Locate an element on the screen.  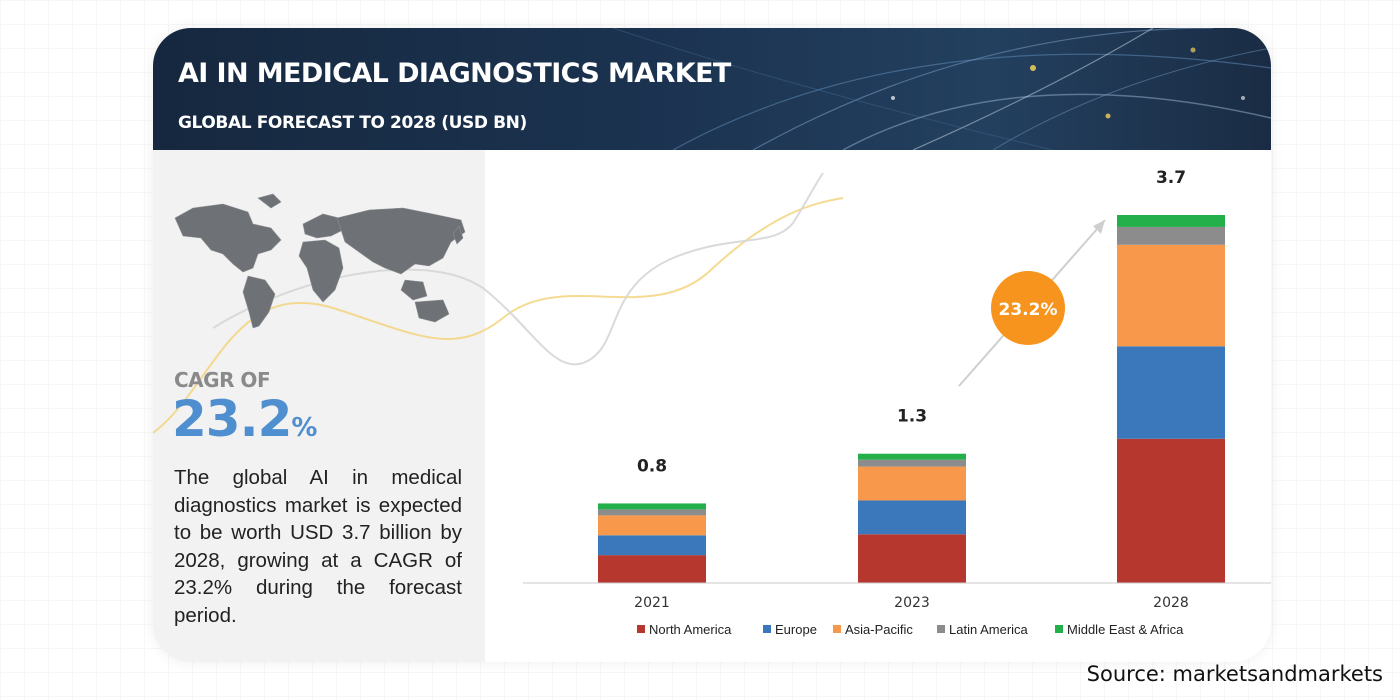
cagr-label: CAGR OF is located at coordinates (222, 380).